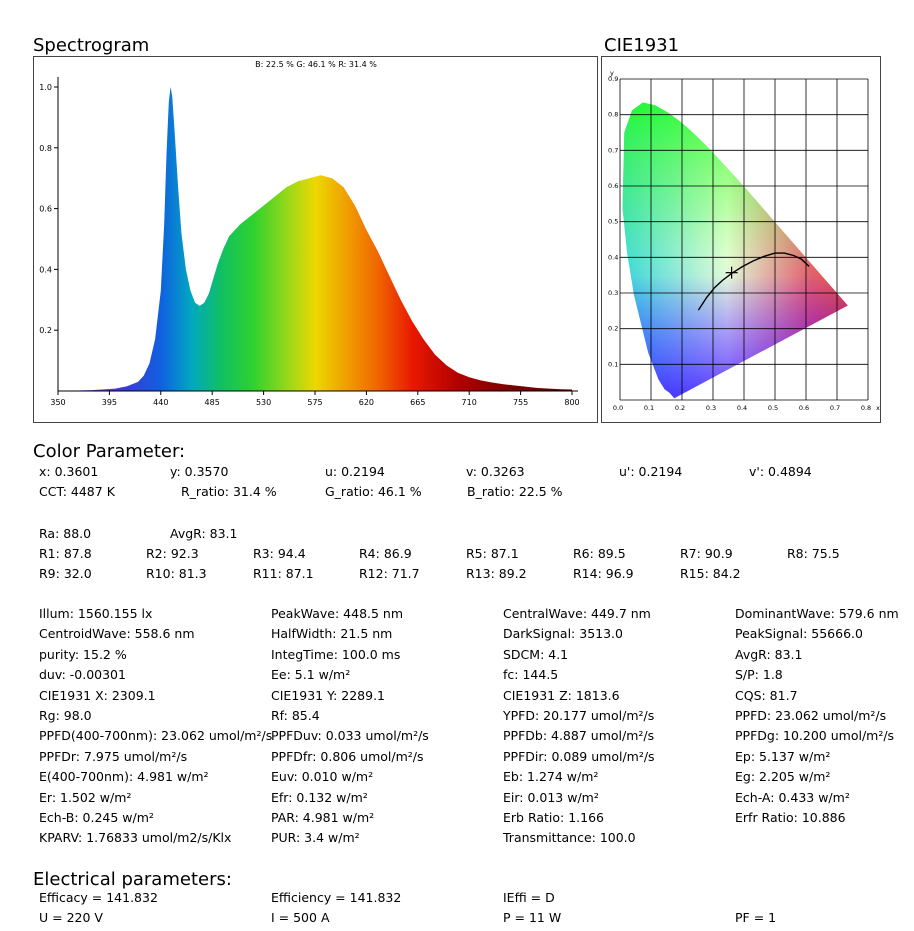  What do you see at coordinates (496, 573) in the screenshot?
I see `color-param-cell: R13: 89.2` at bounding box center [496, 573].